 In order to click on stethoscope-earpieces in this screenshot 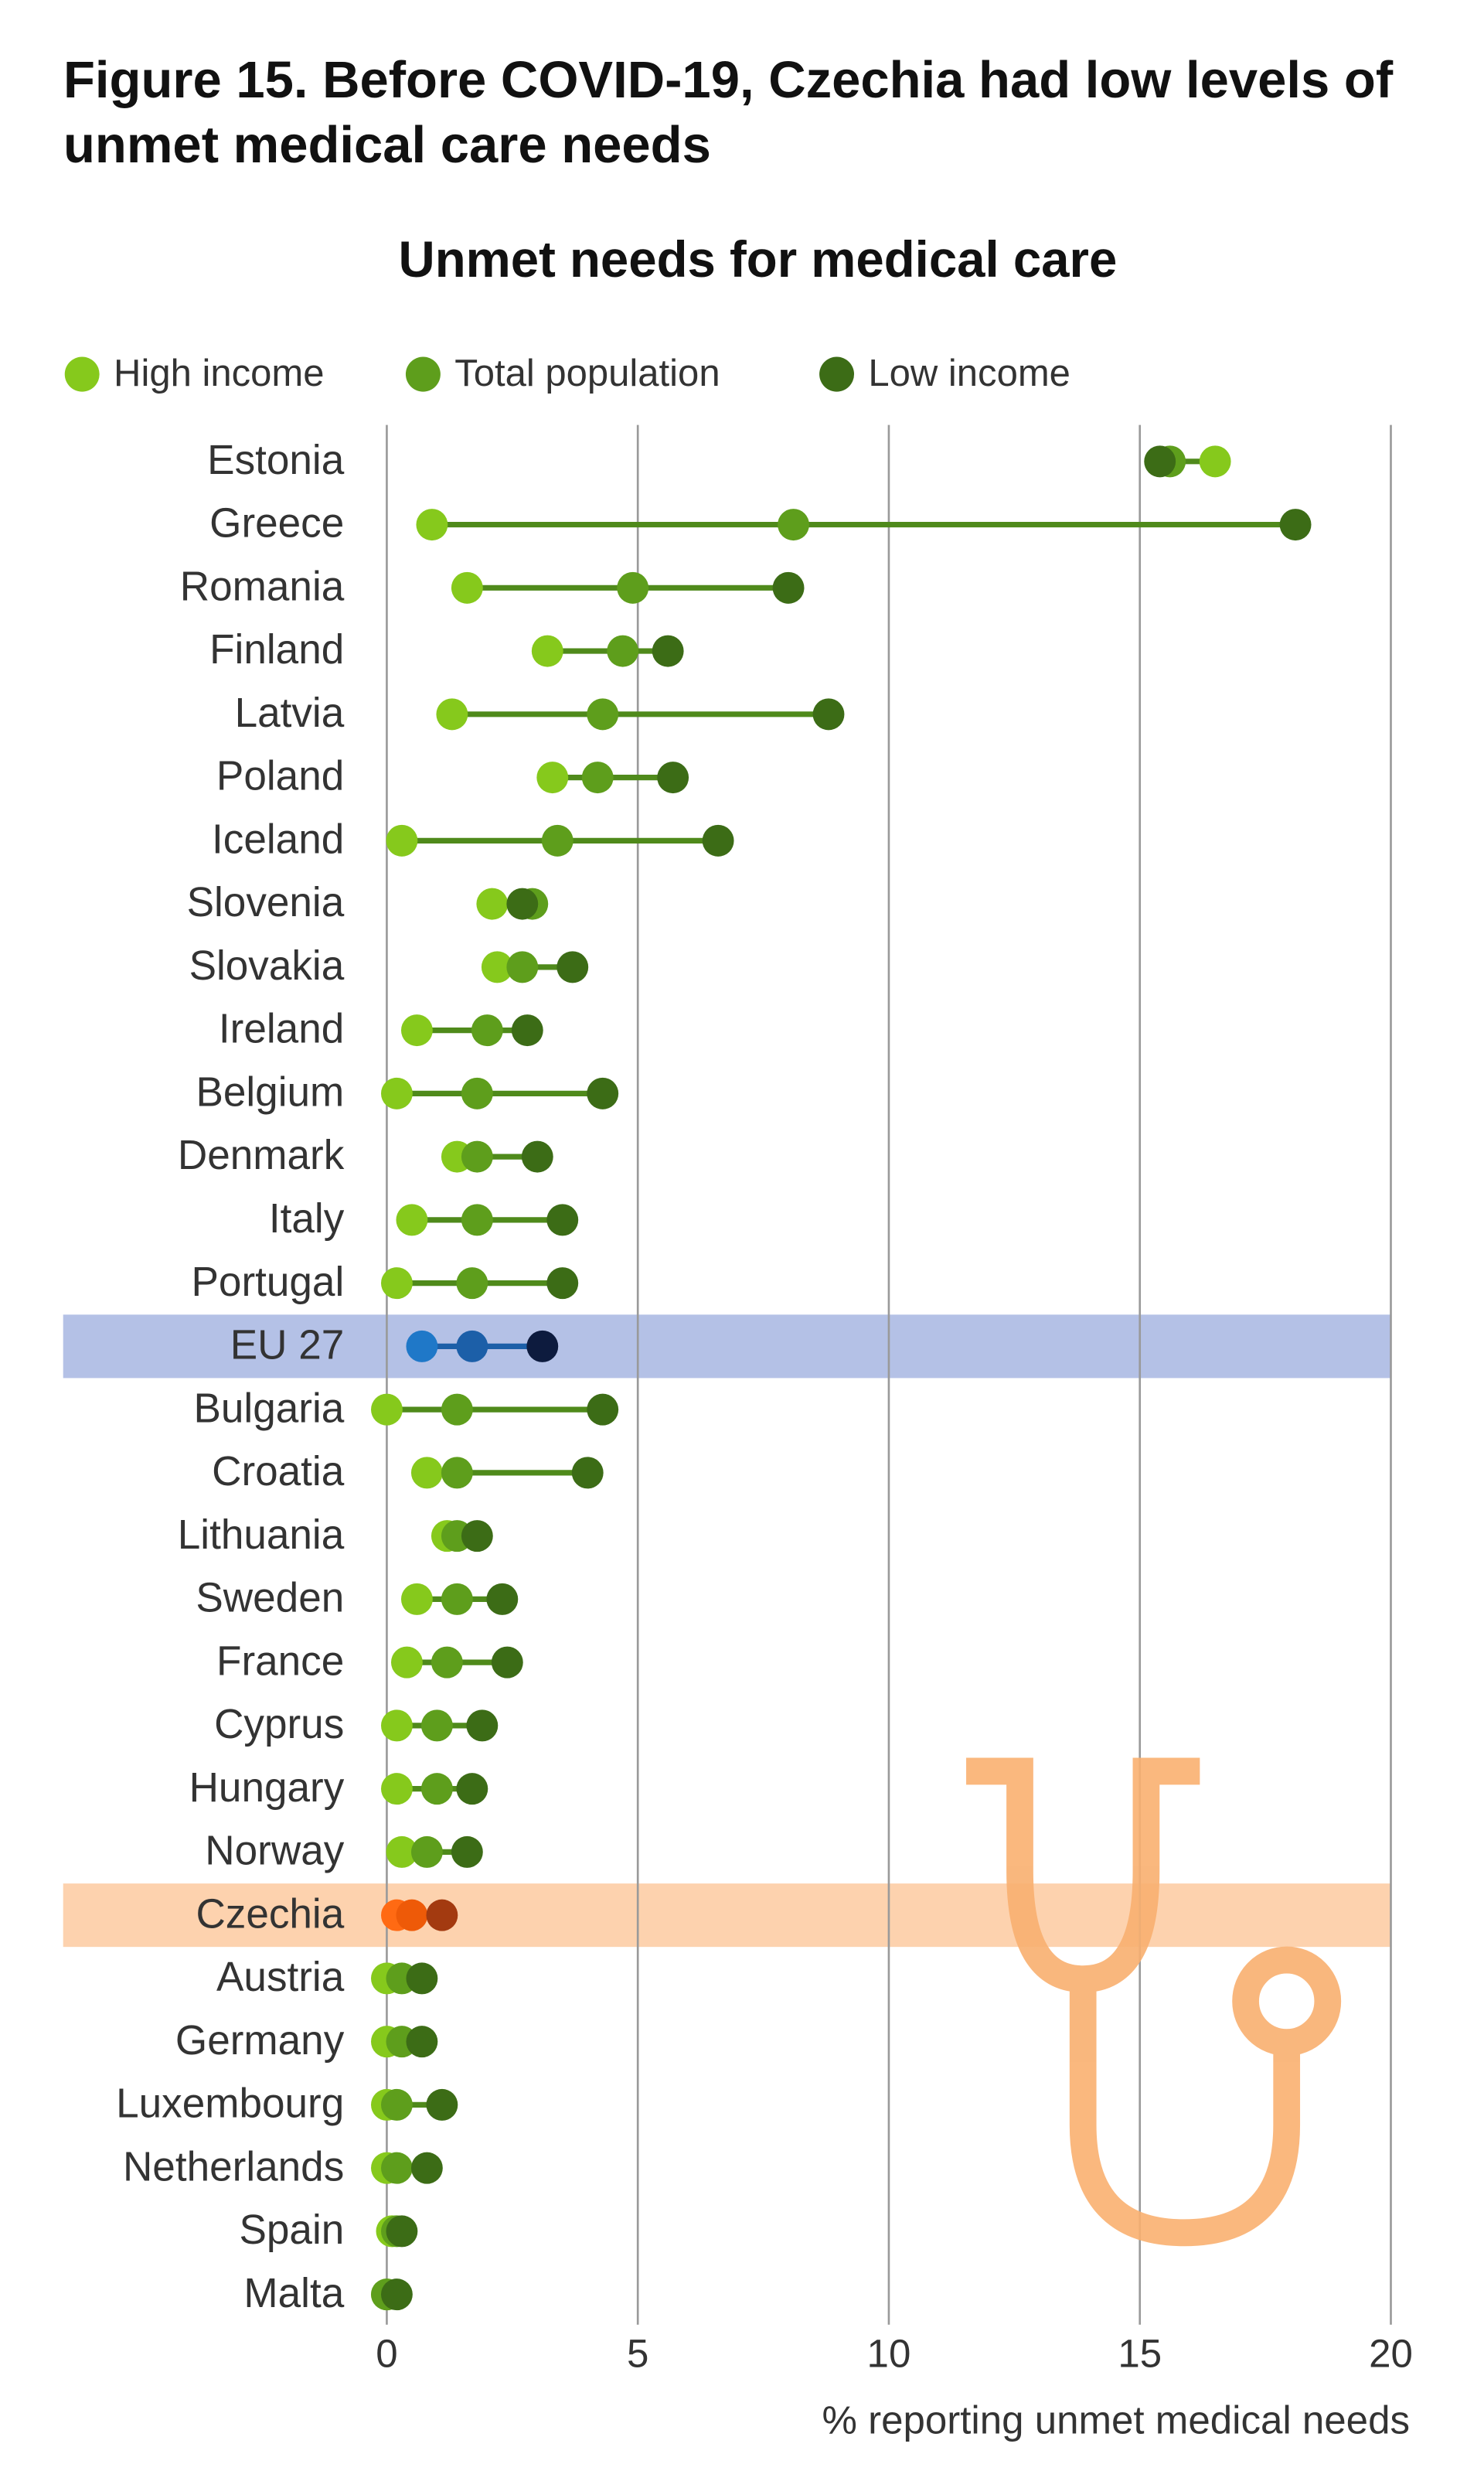, I will do `click(1083, 1875)`.